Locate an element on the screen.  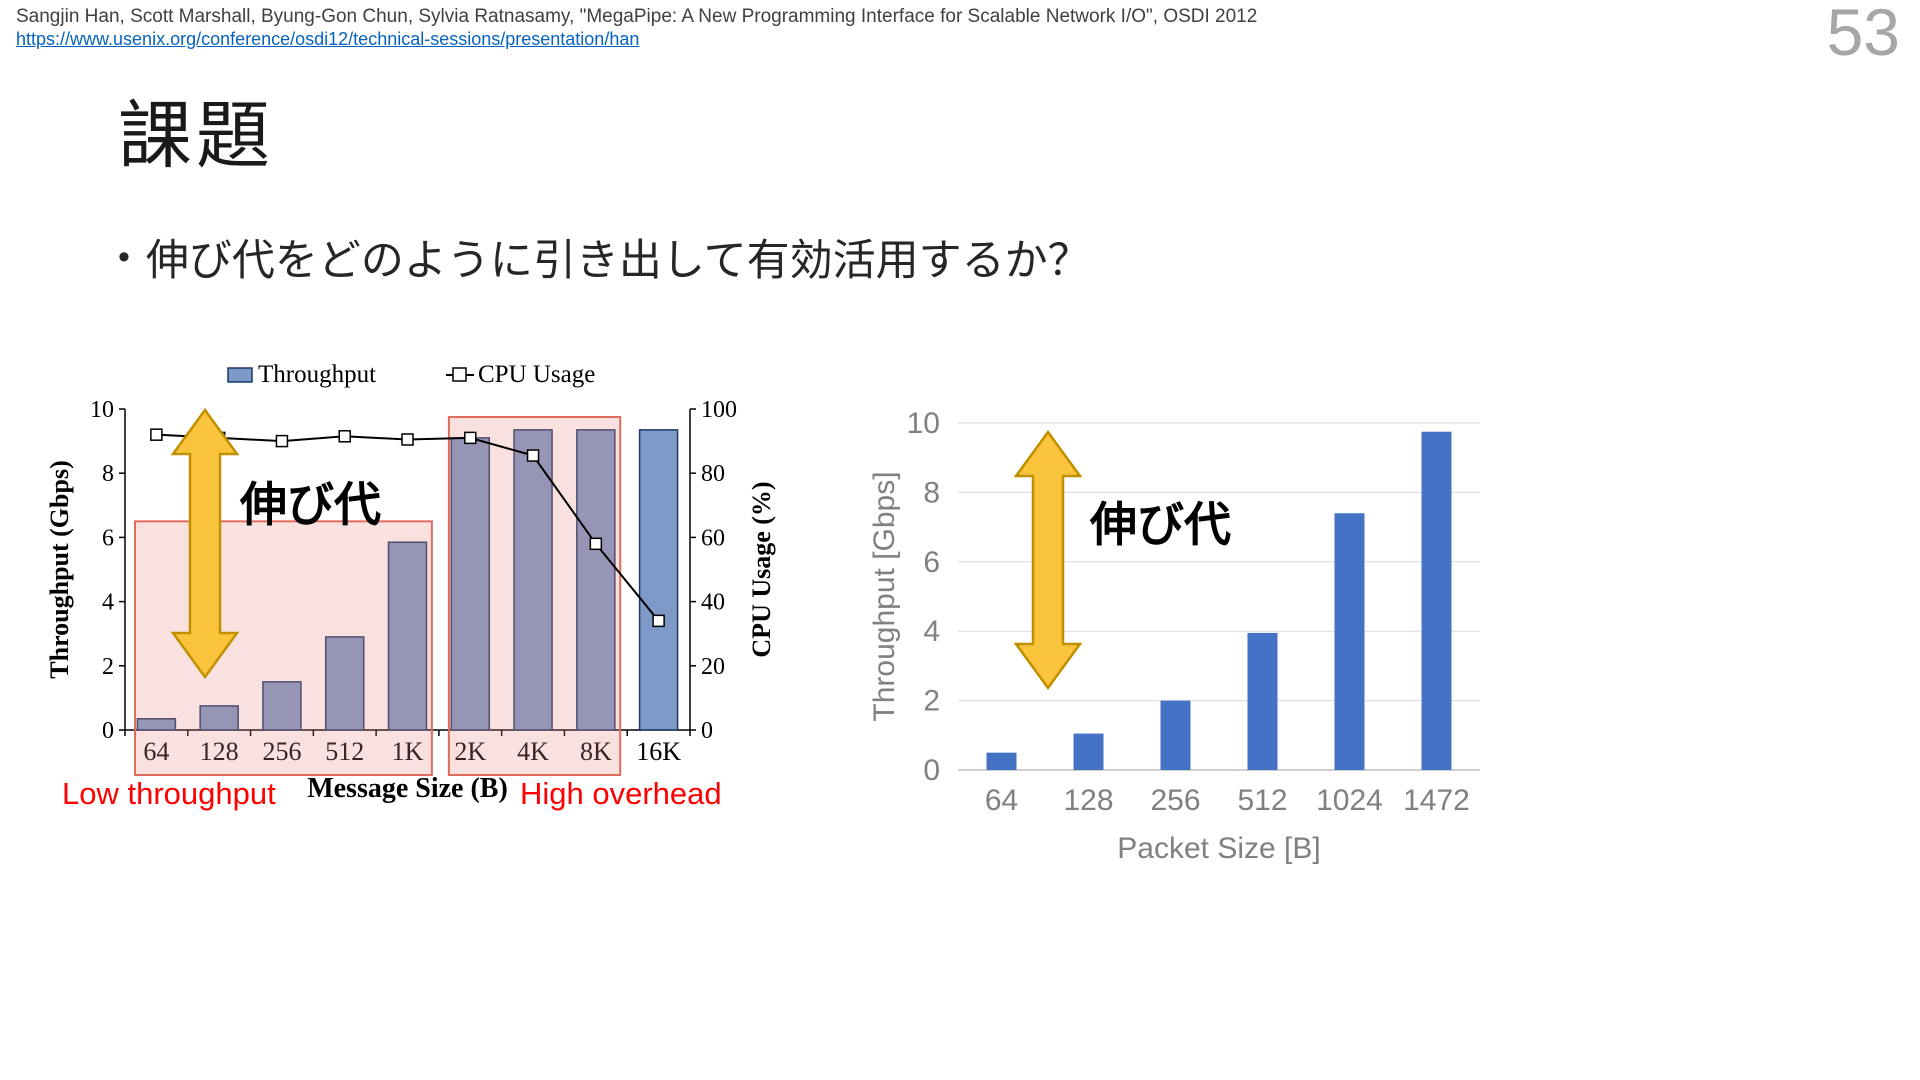
right-y-axis-title: CPU Usage (%) is located at coordinates (761, 569).